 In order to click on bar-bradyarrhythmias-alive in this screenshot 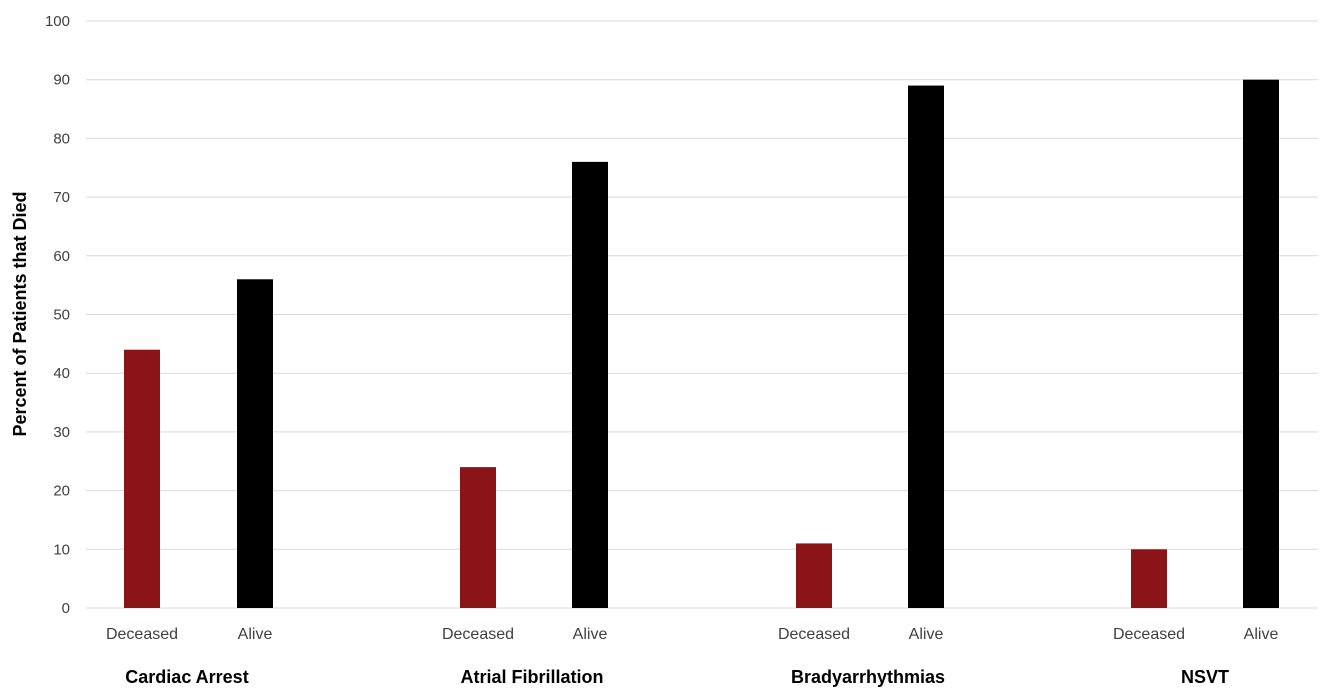, I will do `click(926, 346)`.